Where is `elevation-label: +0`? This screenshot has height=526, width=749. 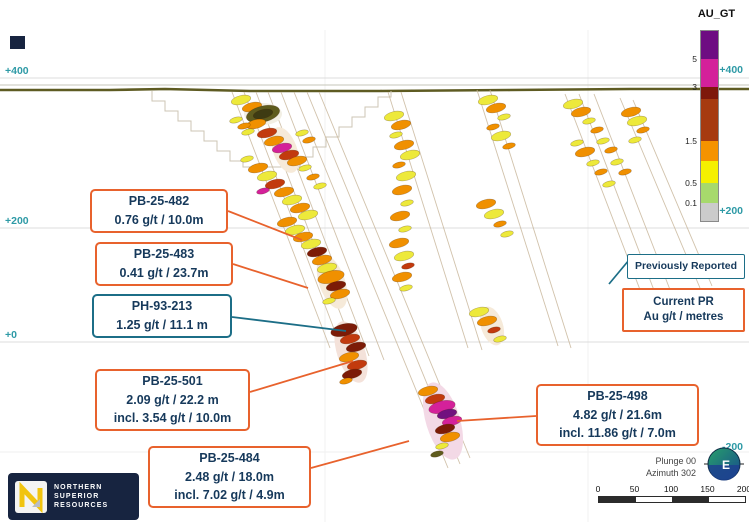
elevation-label: +0 is located at coordinates (11, 335).